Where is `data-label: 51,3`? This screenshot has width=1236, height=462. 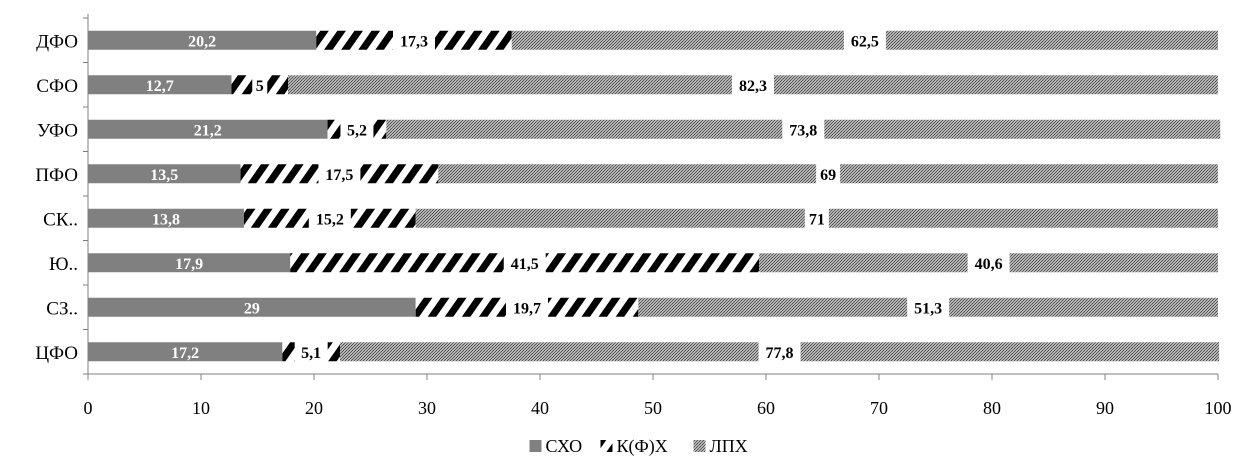 data-label: 51,3 is located at coordinates (928, 308).